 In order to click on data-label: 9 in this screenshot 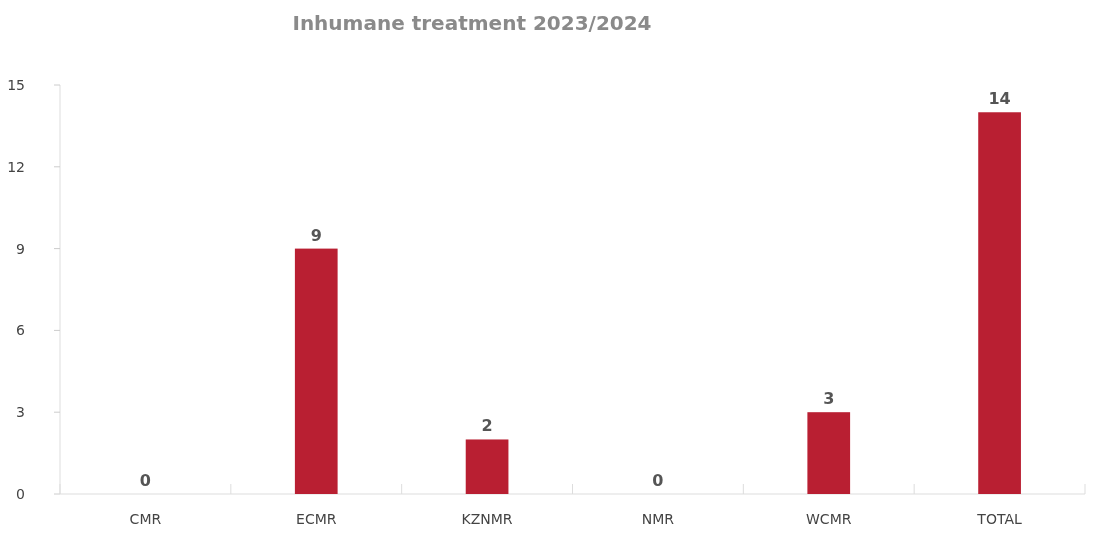, I will do `click(316, 235)`.